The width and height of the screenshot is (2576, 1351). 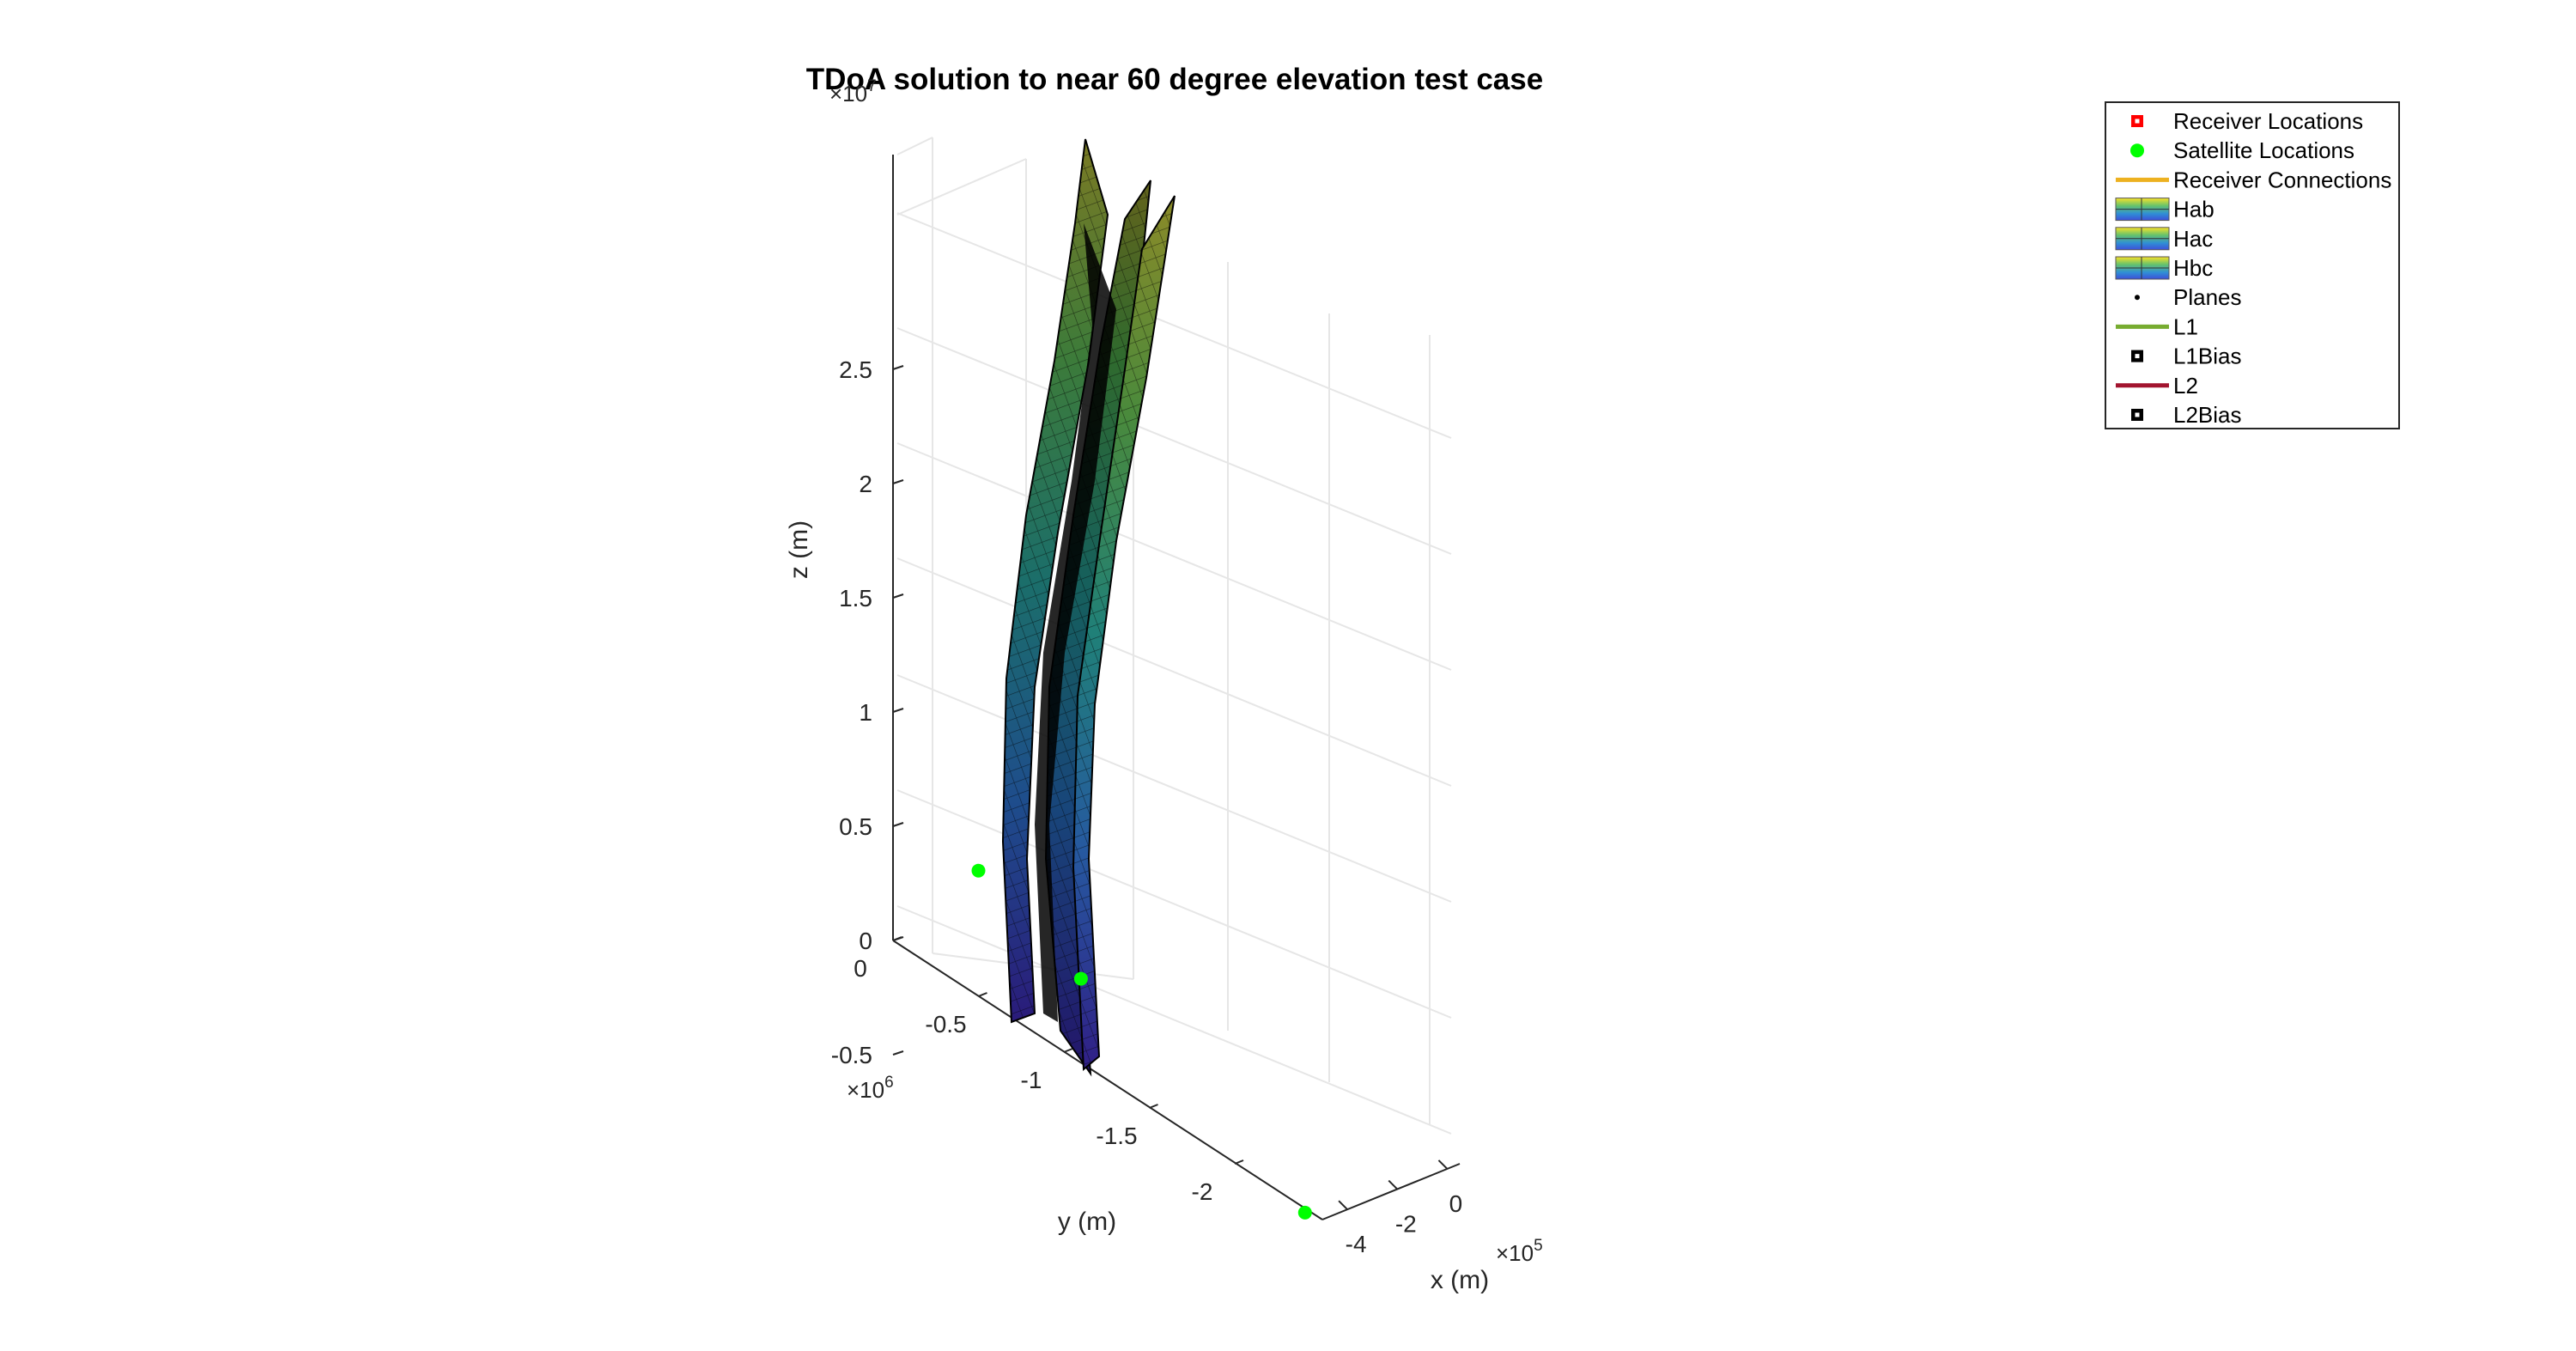 I want to click on legend-circle-marker, so click(x=2137, y=150).